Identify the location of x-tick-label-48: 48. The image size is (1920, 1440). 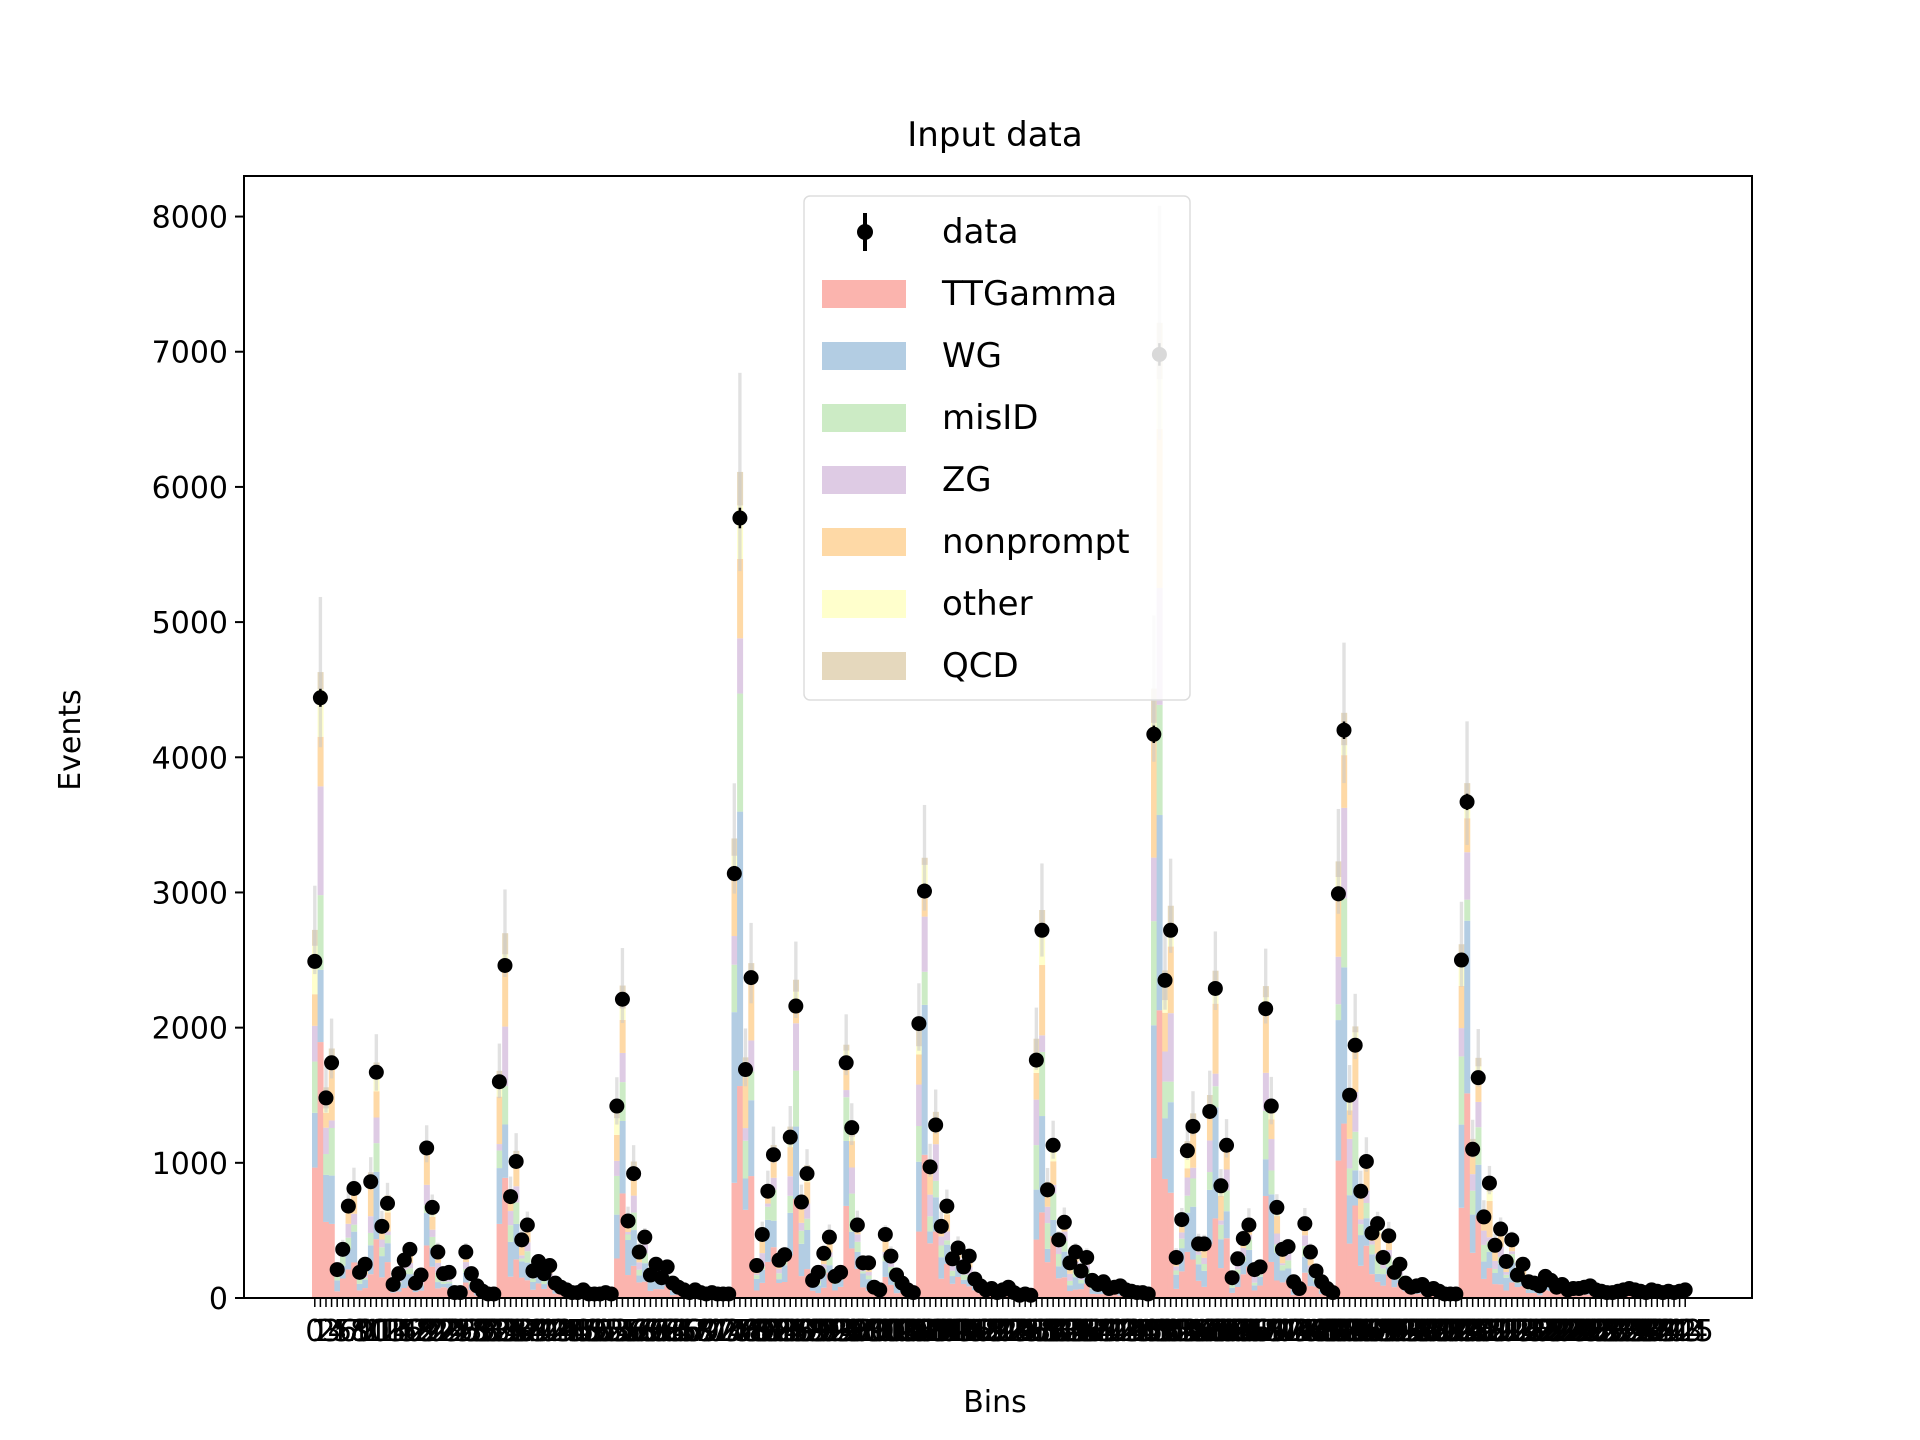
(583, 1331).